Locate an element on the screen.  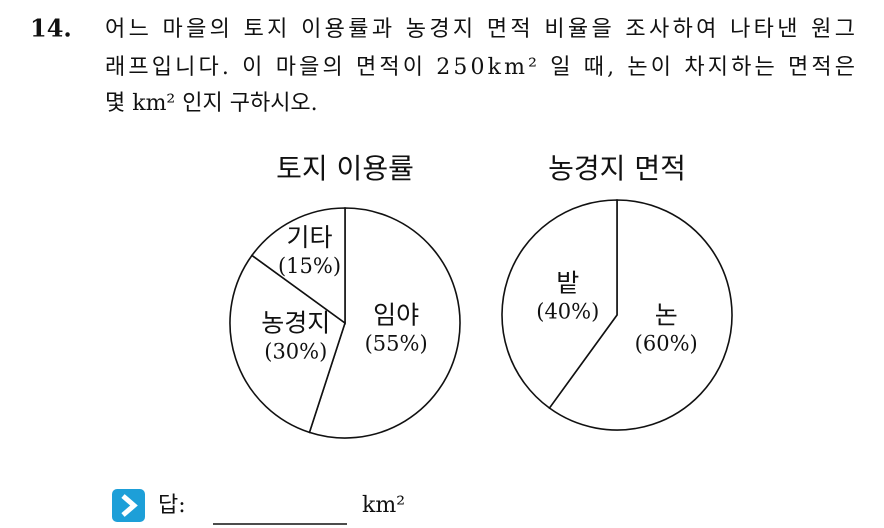
slice-value-label: (40%) is located at coordinates (567, 312).